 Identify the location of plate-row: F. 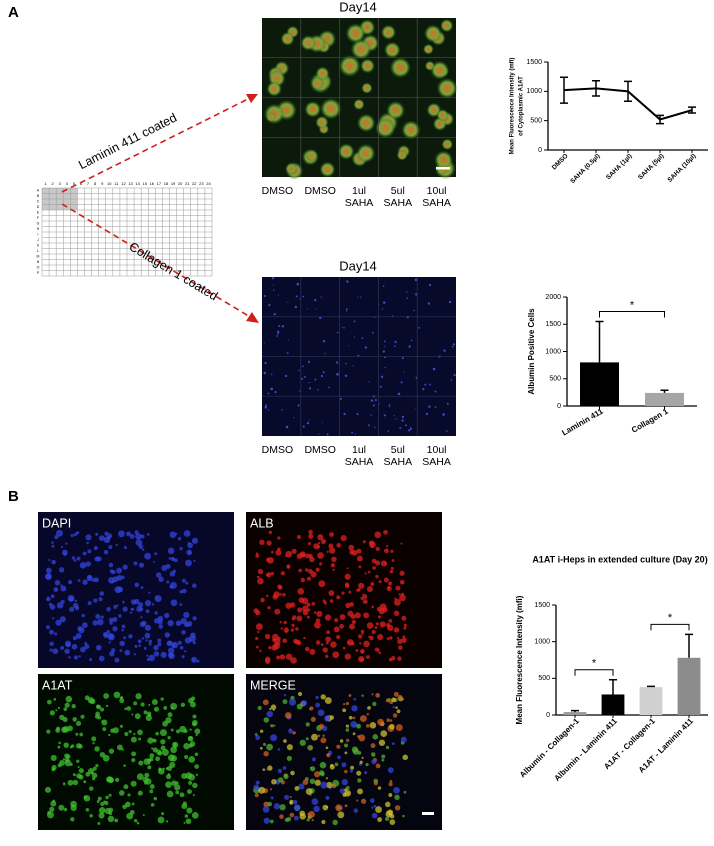
(38, 218).